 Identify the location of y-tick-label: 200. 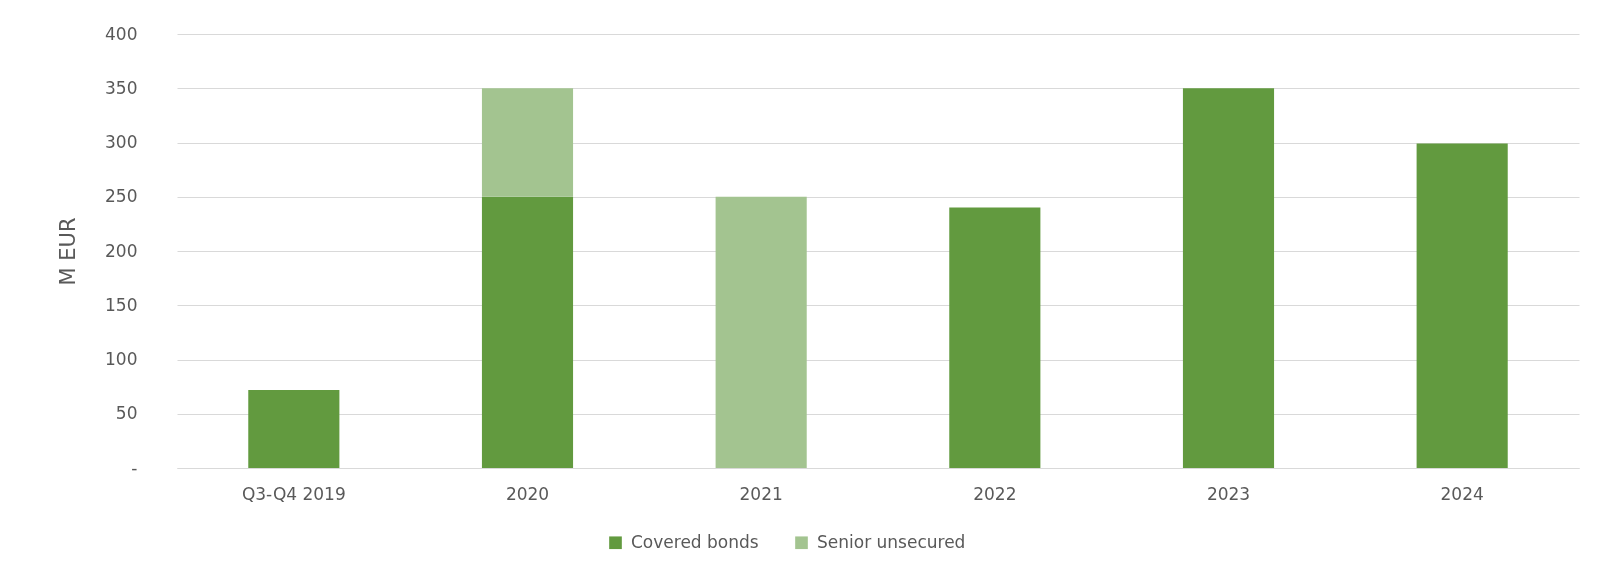
(121, 250).